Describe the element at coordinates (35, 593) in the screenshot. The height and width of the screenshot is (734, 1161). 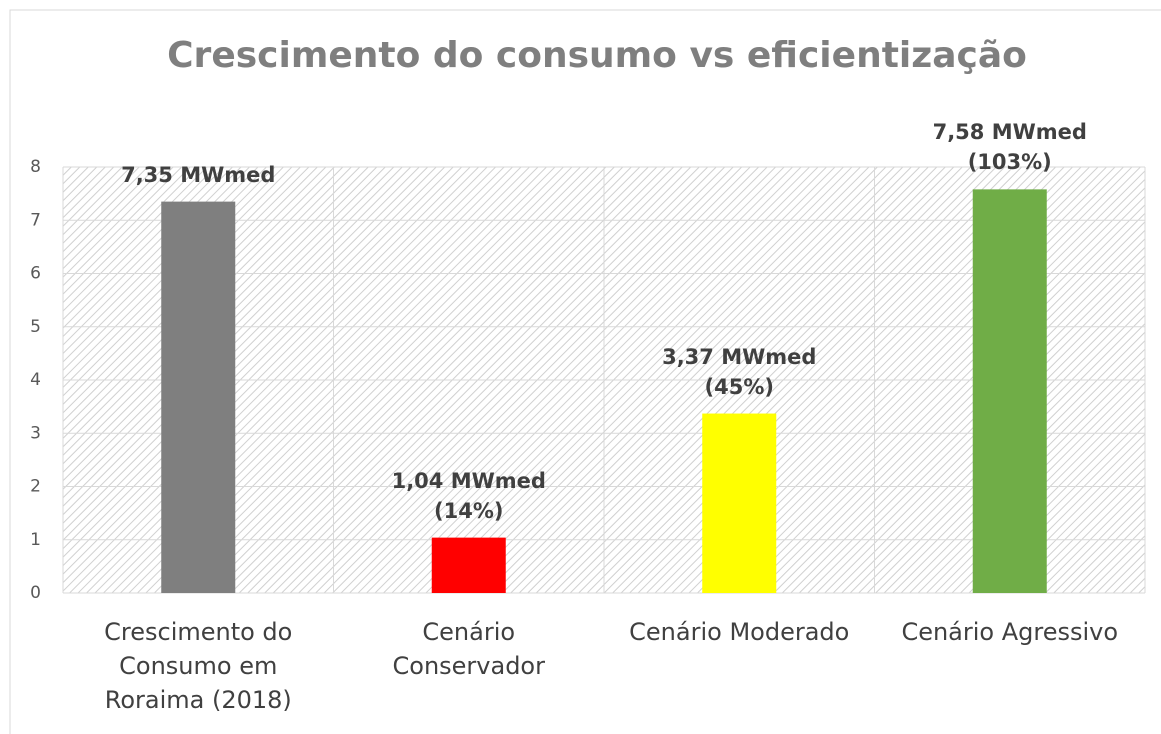
I see `y-tick-label: 0` at that location.